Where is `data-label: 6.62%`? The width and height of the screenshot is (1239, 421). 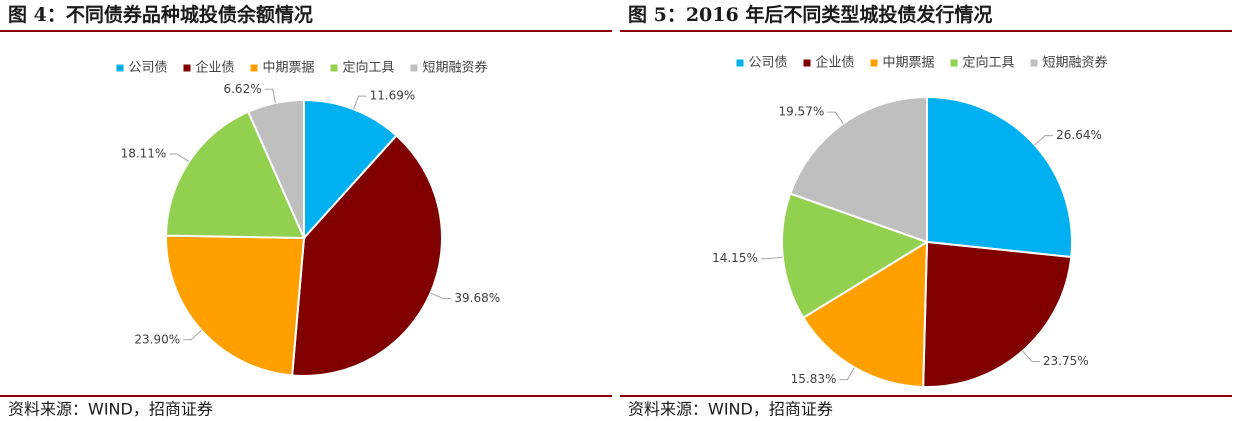
data-label: 6.62% is located at coordinates (242, 89).